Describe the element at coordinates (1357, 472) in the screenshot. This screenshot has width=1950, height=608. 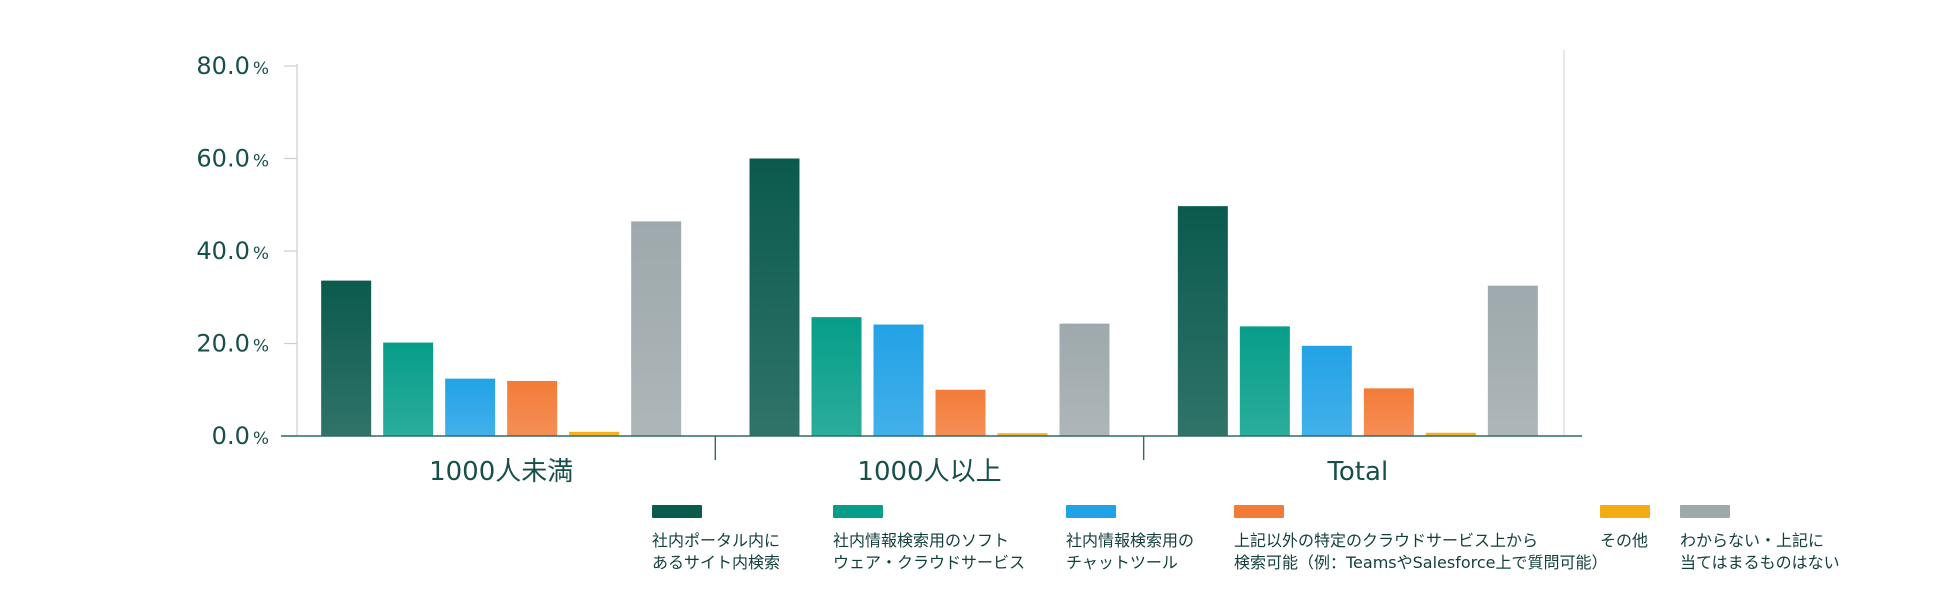
I see `category-label: Total` at that location.